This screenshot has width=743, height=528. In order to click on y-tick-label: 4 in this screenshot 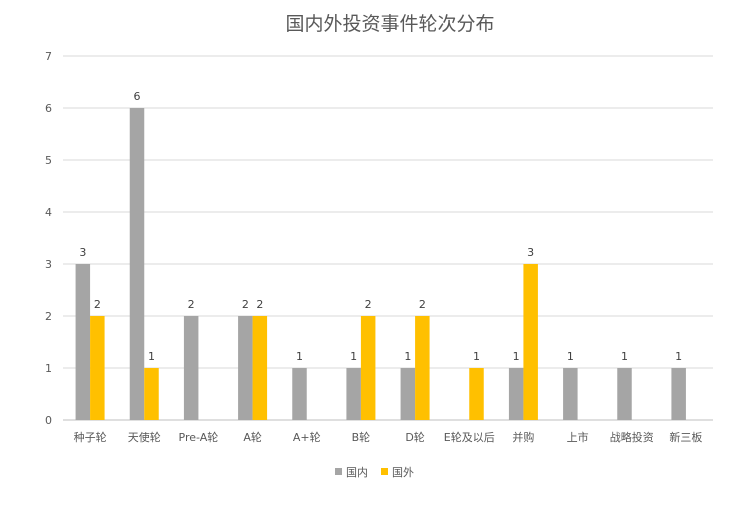, I will do `click(48, 212)`.